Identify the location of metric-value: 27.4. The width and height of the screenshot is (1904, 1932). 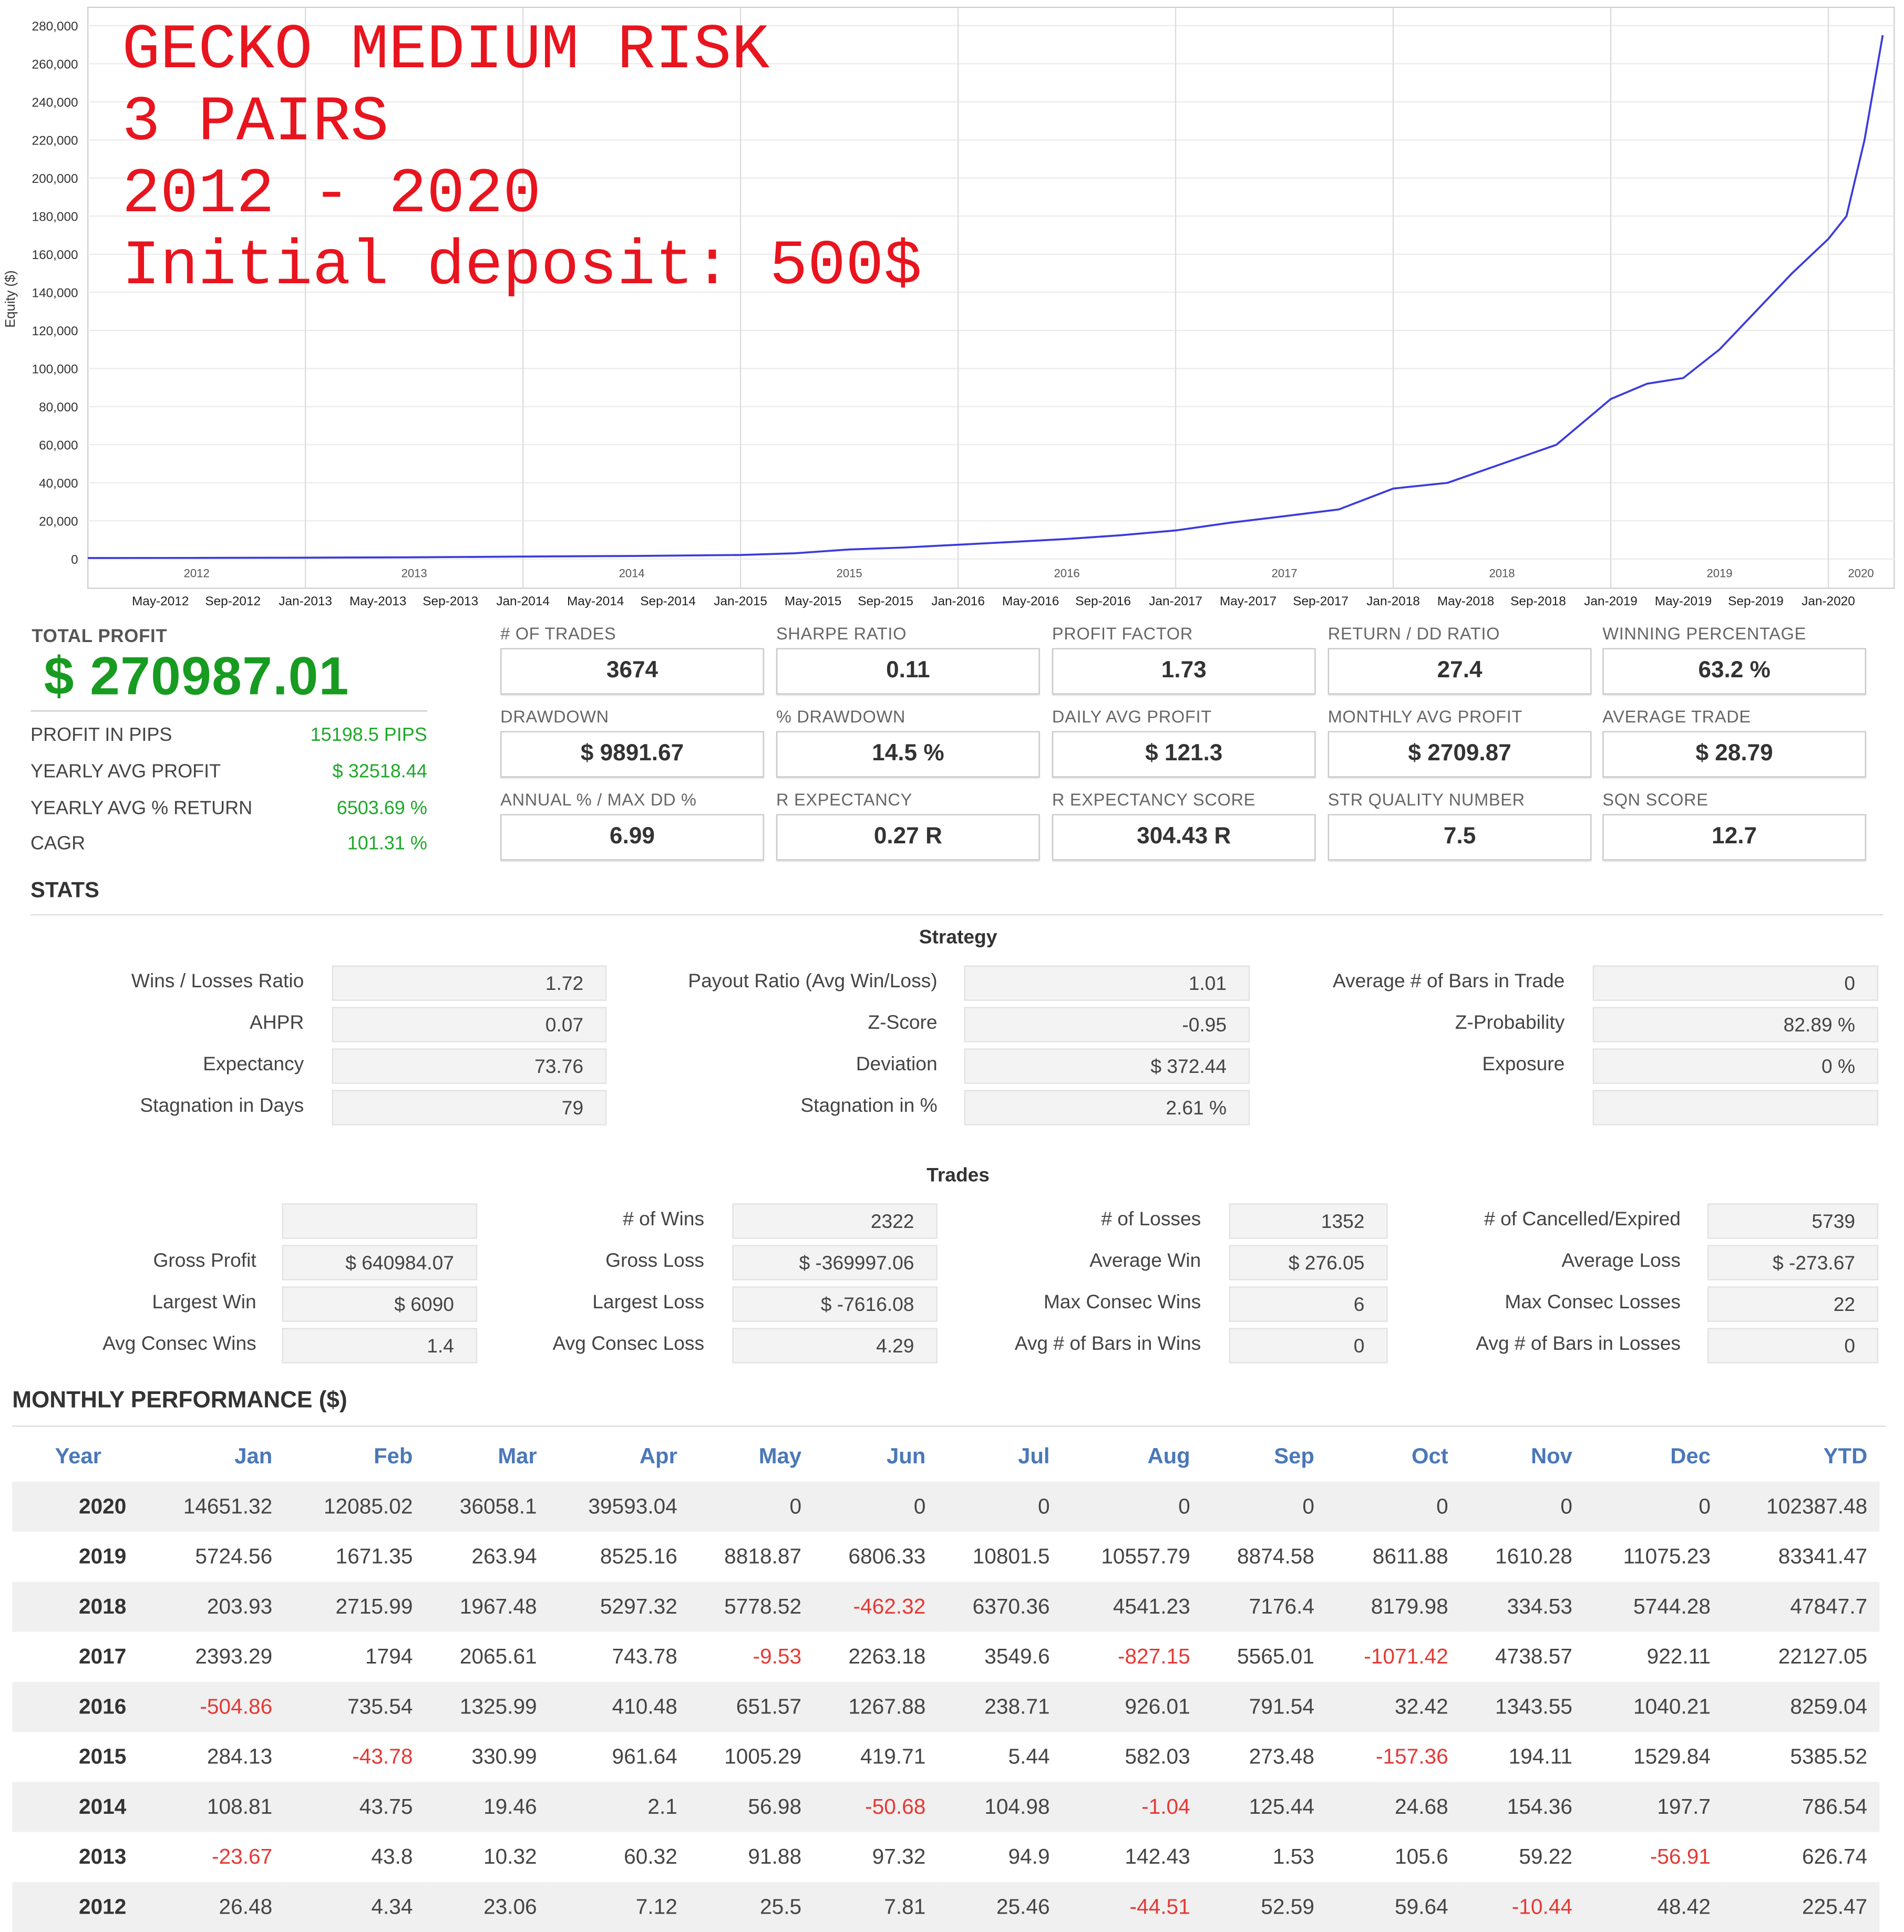
(1460, 671).